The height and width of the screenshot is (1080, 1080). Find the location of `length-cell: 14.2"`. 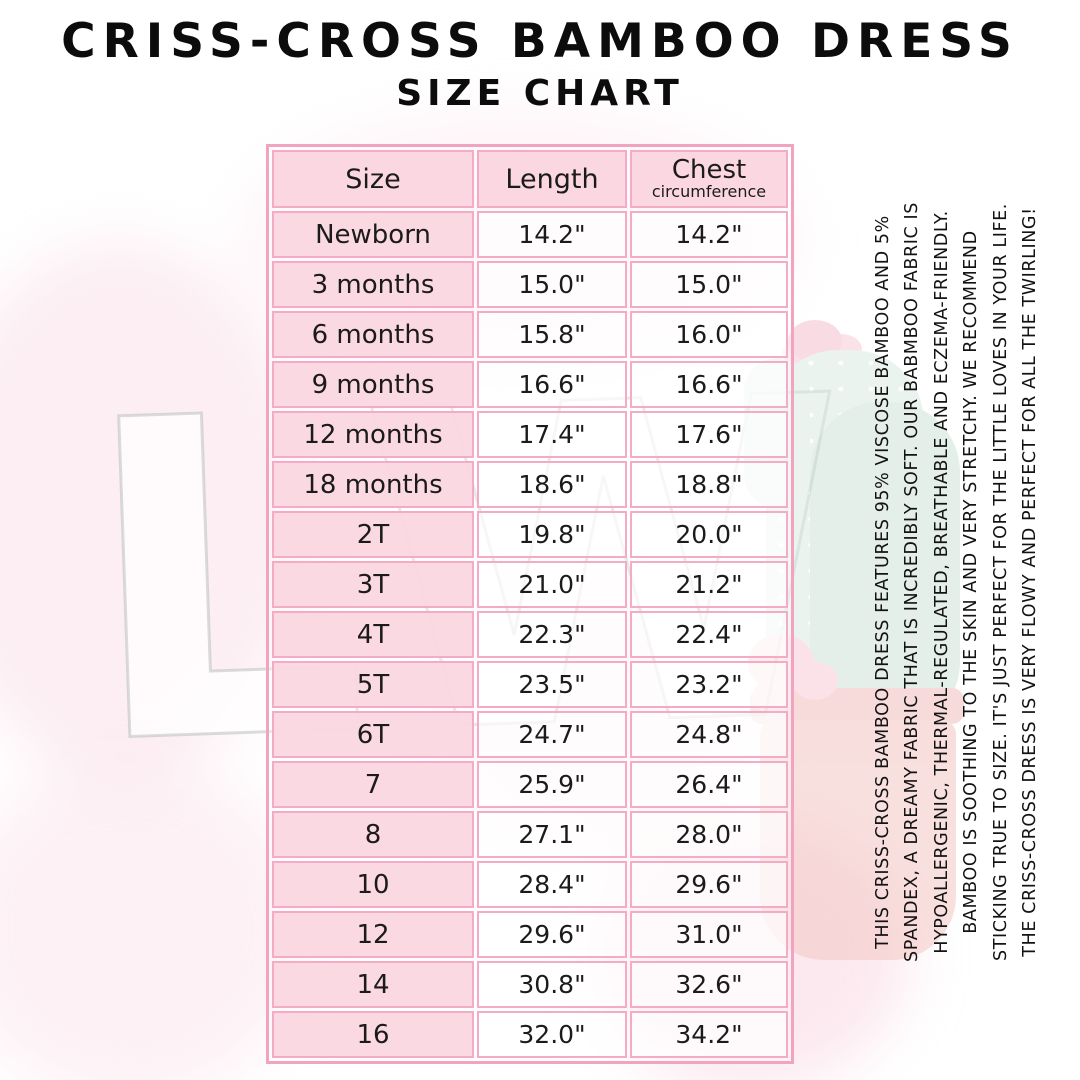

length-cell: 14.2" is located at coordinates (552, 234).